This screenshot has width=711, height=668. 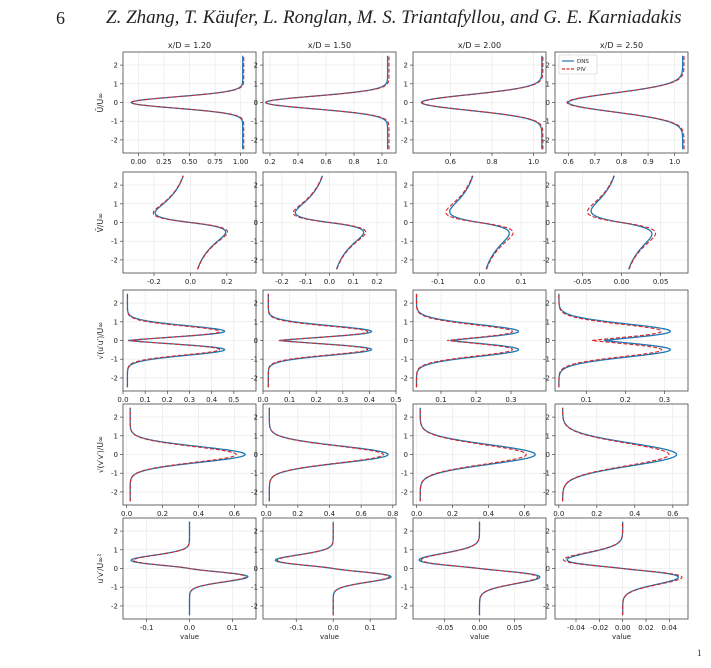 I want to click on x-tick-label: -0.05, so click(x=582, y=282).